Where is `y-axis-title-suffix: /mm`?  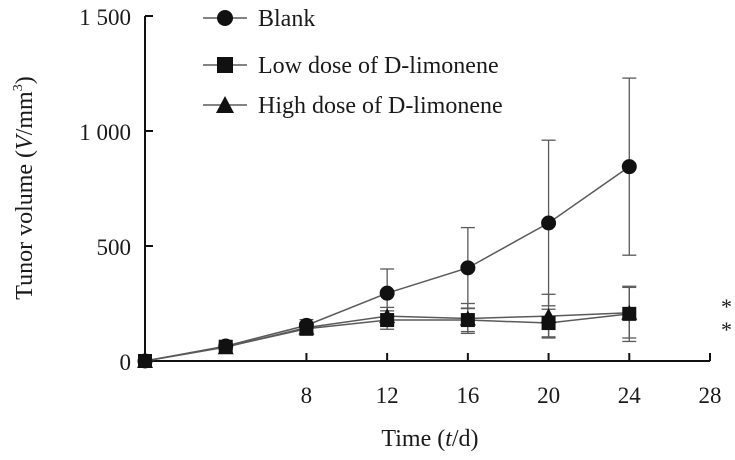 y-axis-title-suffix: /mm is located at coordinates (25, 113).